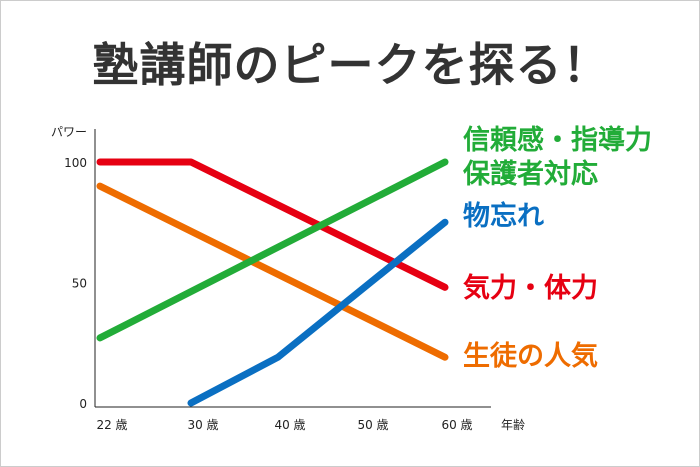 This screenshot has height=467, width=700. I want to click on series-label: 信頼感・指導力, so click(557, 140).